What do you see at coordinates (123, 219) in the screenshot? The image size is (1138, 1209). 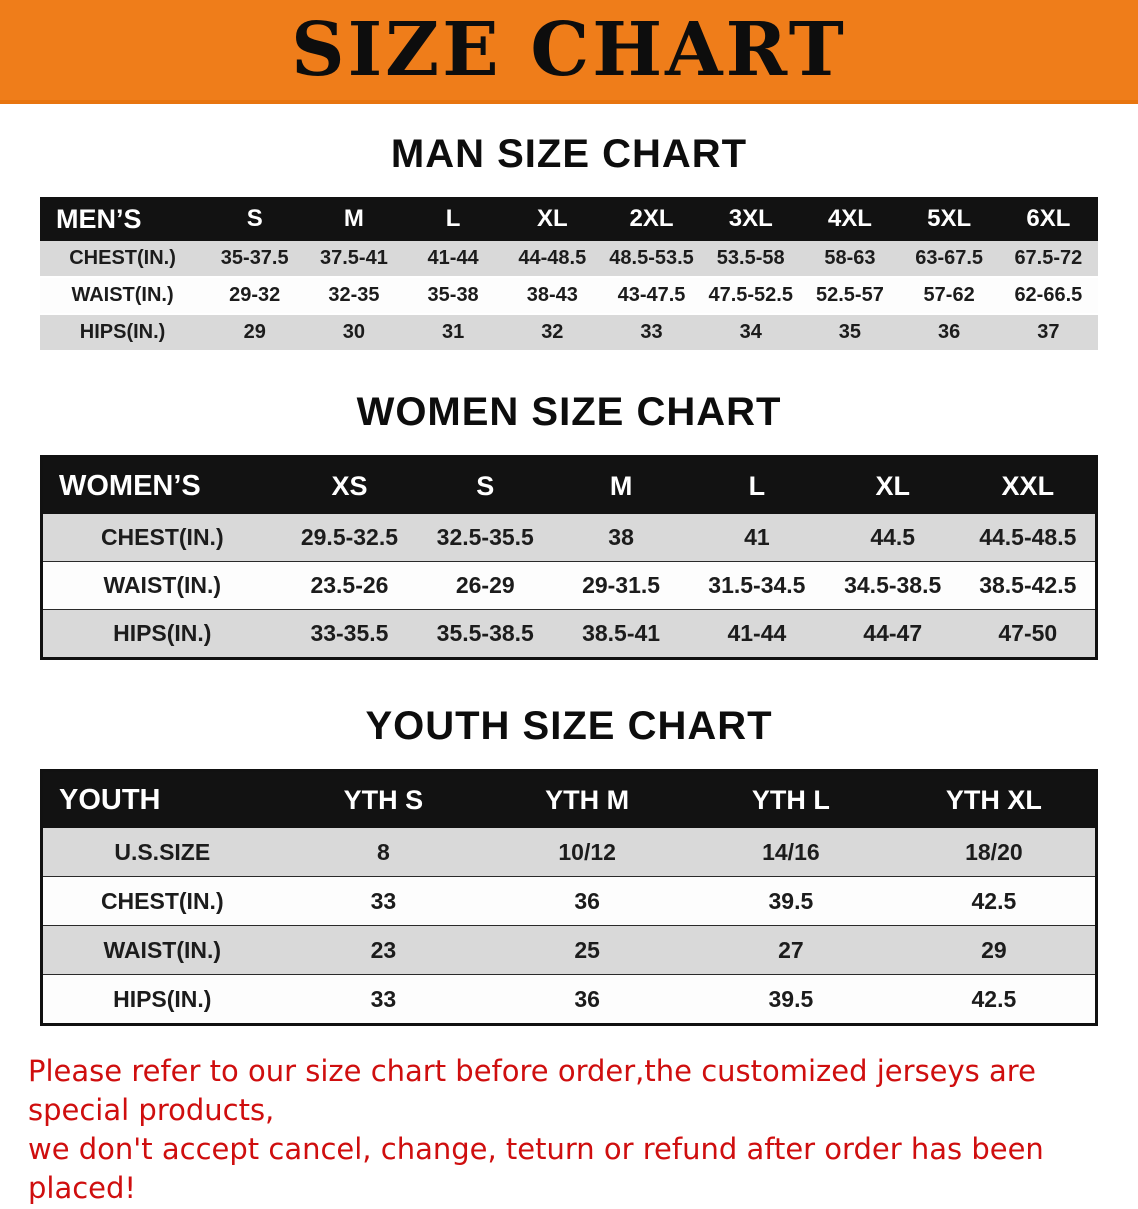 I see `table-corner-label: MEN’S` at bounding box center [123, 219].